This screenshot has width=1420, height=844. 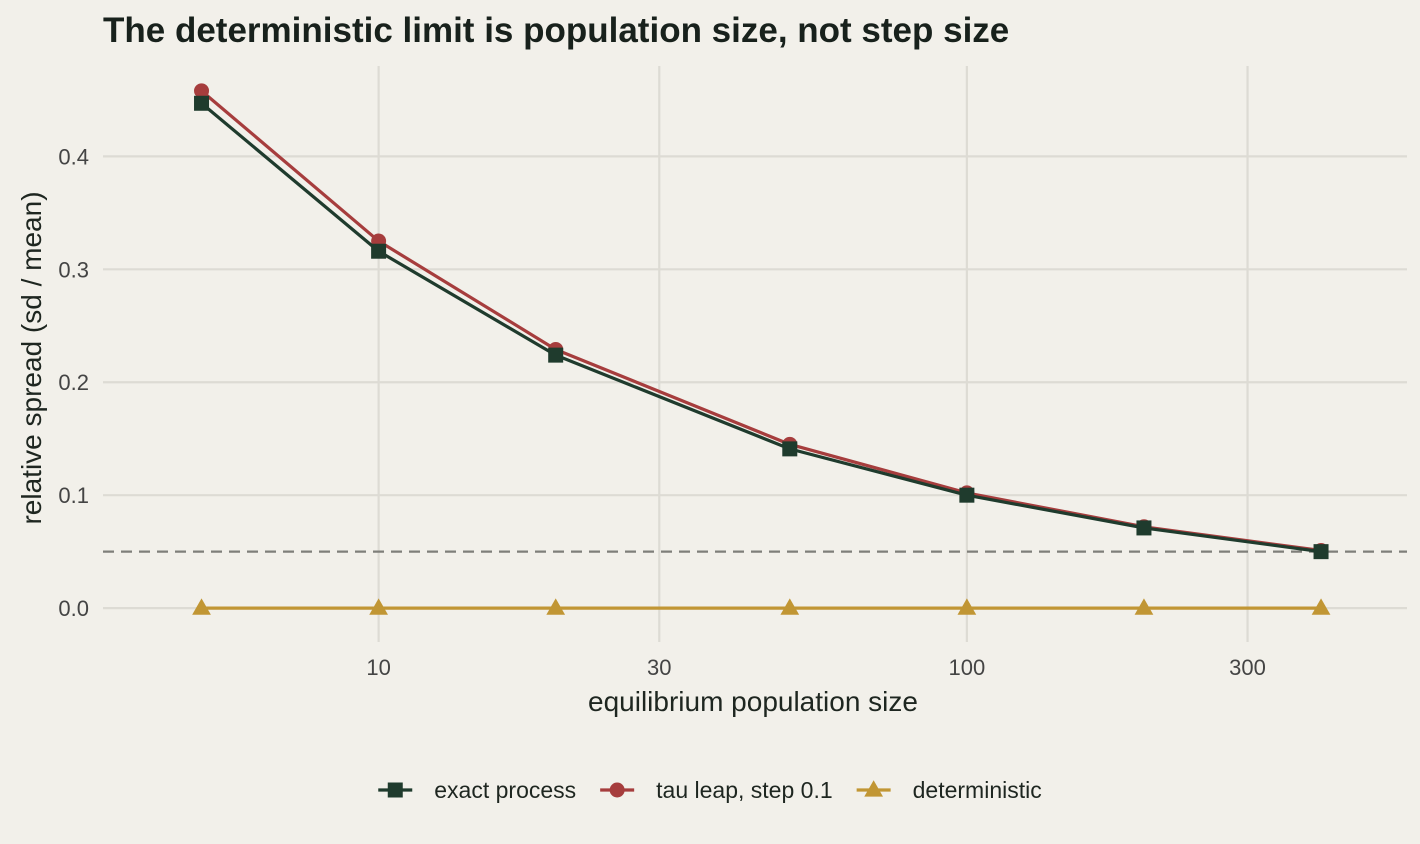 I want to click on y-axis-title: relative spread (sd / mean), so click(x=31, y=357).